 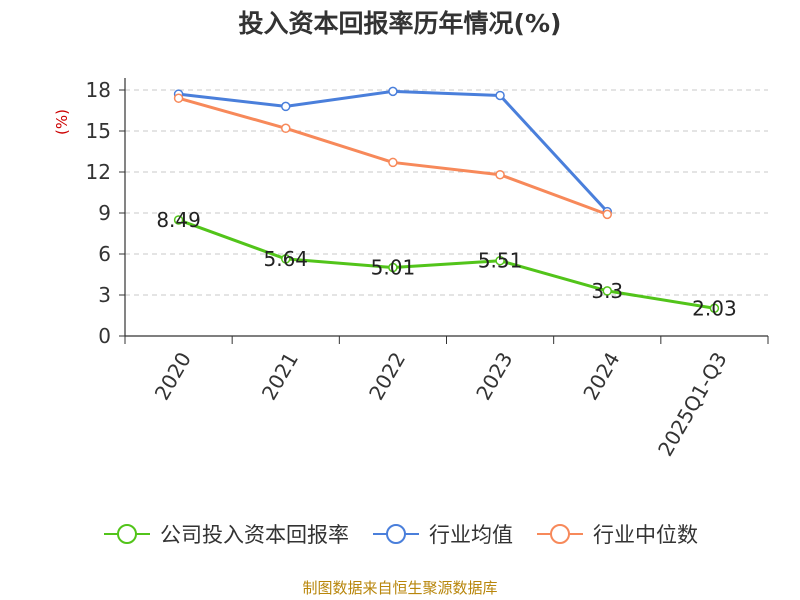 I want to click on legend-item: 行业中位数, so click(x=616, y=534).